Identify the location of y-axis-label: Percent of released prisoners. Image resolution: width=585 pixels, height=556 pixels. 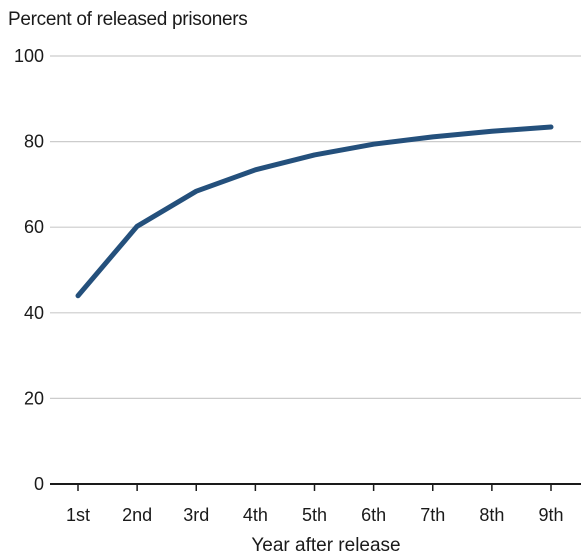
(128, 19).